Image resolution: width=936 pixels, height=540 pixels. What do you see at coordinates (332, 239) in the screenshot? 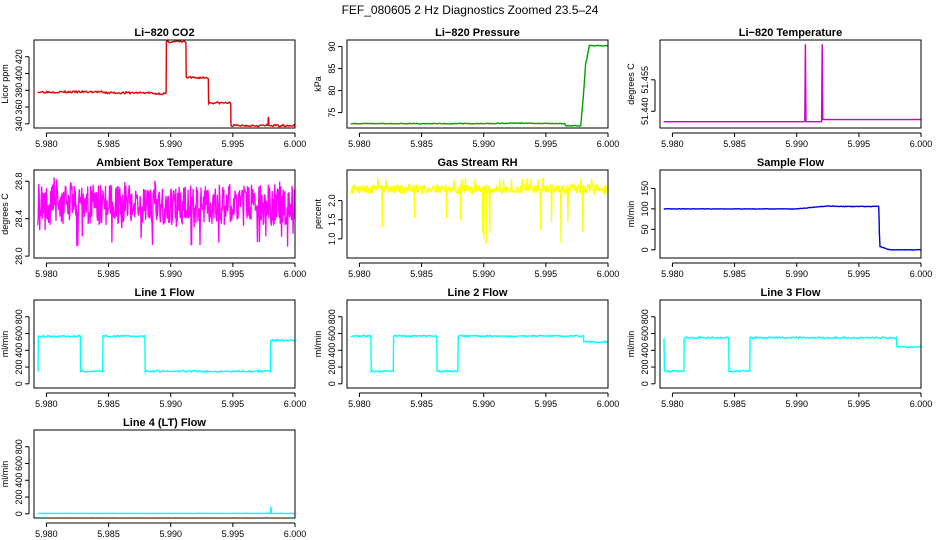
I see `y-tick-label: 1.0` at bounding box center [332, 239].